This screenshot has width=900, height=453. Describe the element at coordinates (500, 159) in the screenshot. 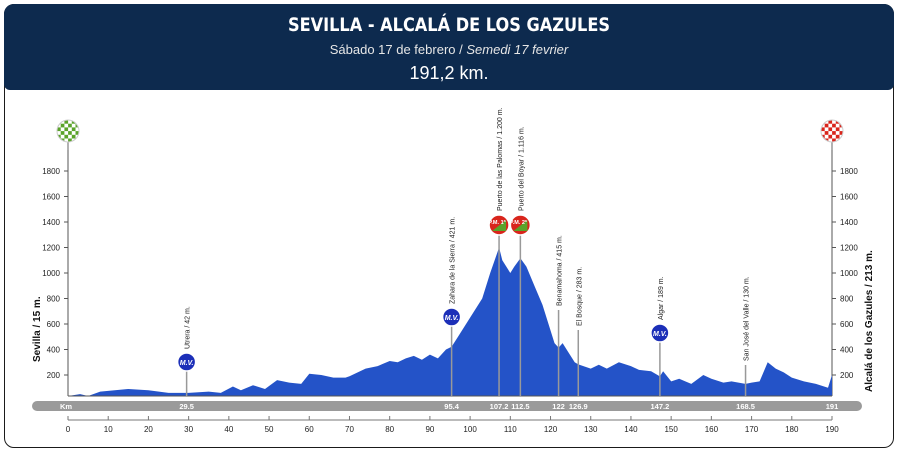

I see `waypoint-label: Puerto de las Palomas / 1.200 m.` at that location.